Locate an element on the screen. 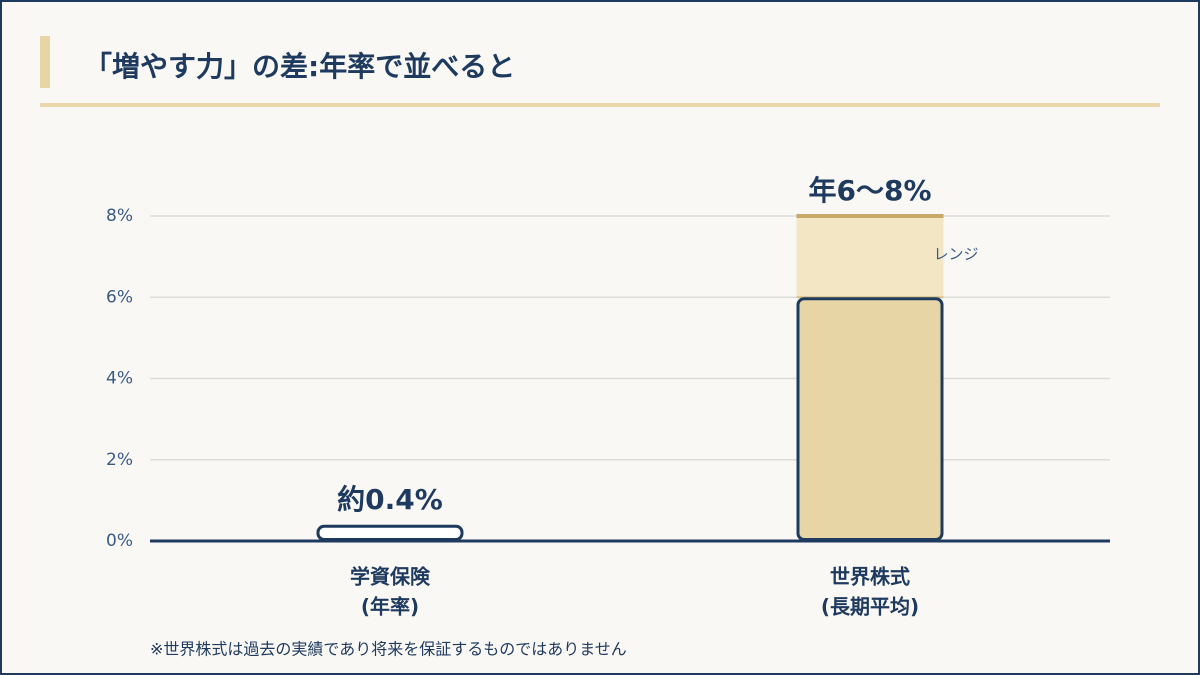 This screenshot has width=1200, height=675. x-tick-label: (年率) is located at coordinates (390, 607).